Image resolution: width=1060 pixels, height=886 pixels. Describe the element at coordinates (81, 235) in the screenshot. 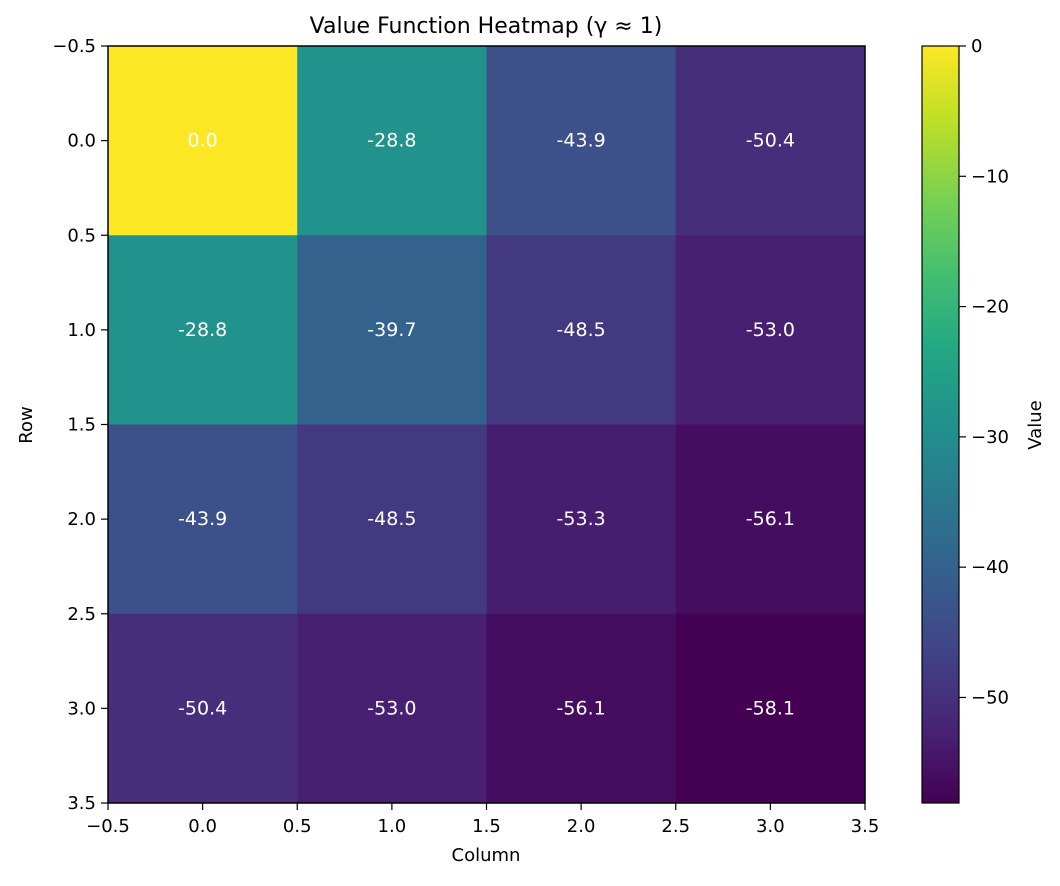

I see `y-tick-label: 0.5` at that location.